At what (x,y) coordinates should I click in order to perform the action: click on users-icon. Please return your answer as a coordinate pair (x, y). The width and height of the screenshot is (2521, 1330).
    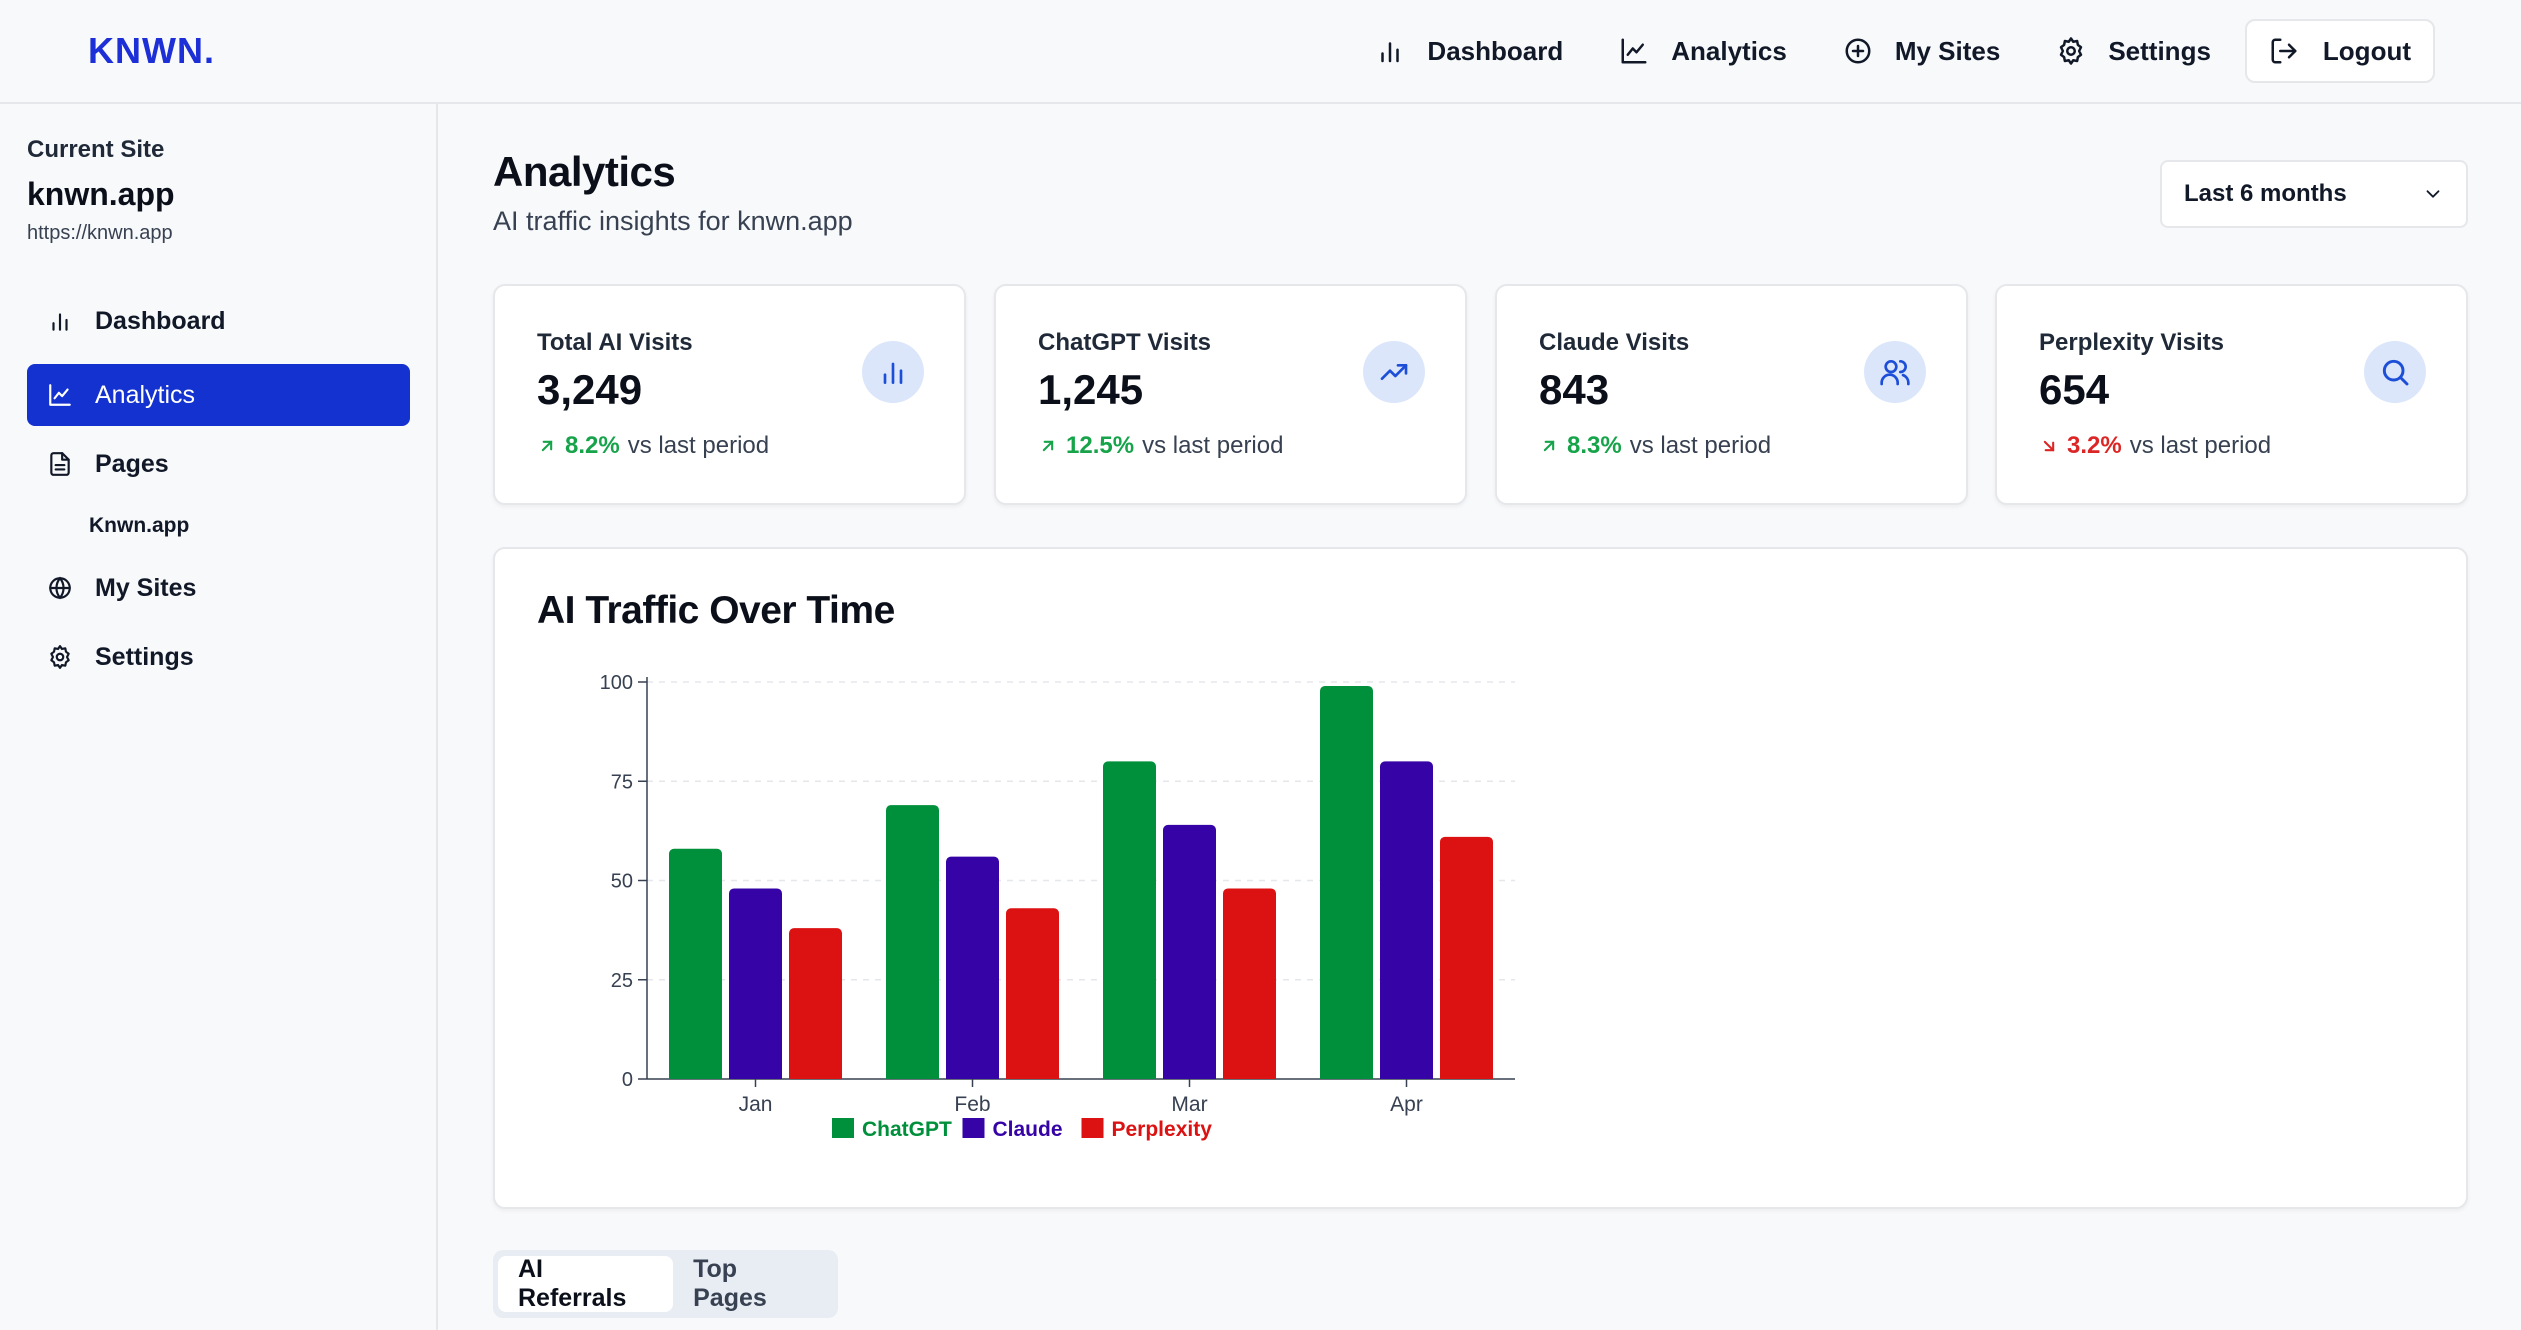
    Looking at the image, I should click on (1895, 373).